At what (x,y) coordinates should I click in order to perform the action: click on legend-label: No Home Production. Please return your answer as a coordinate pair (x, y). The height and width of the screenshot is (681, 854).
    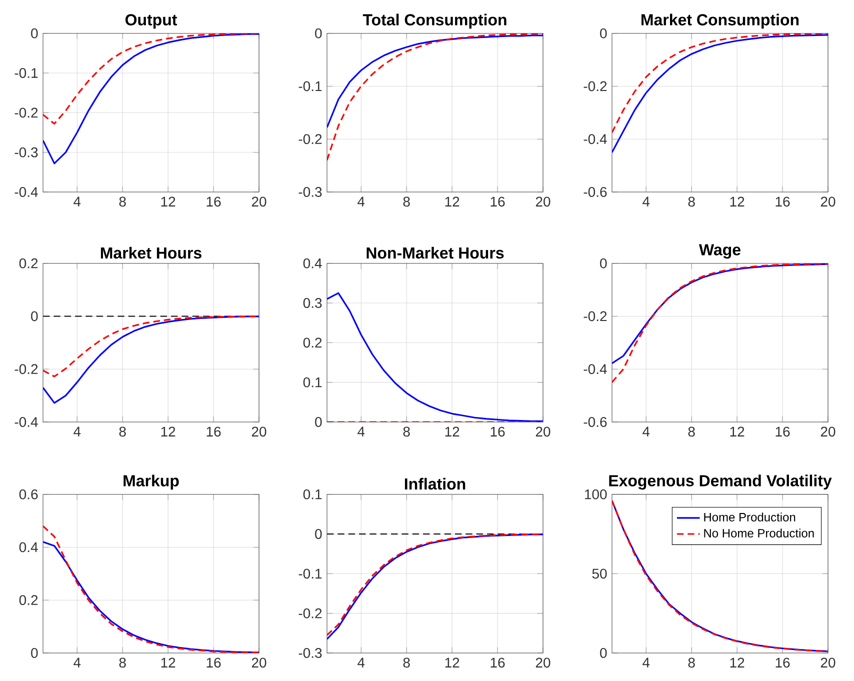
    Looking at the image, I should click on (759, 533).